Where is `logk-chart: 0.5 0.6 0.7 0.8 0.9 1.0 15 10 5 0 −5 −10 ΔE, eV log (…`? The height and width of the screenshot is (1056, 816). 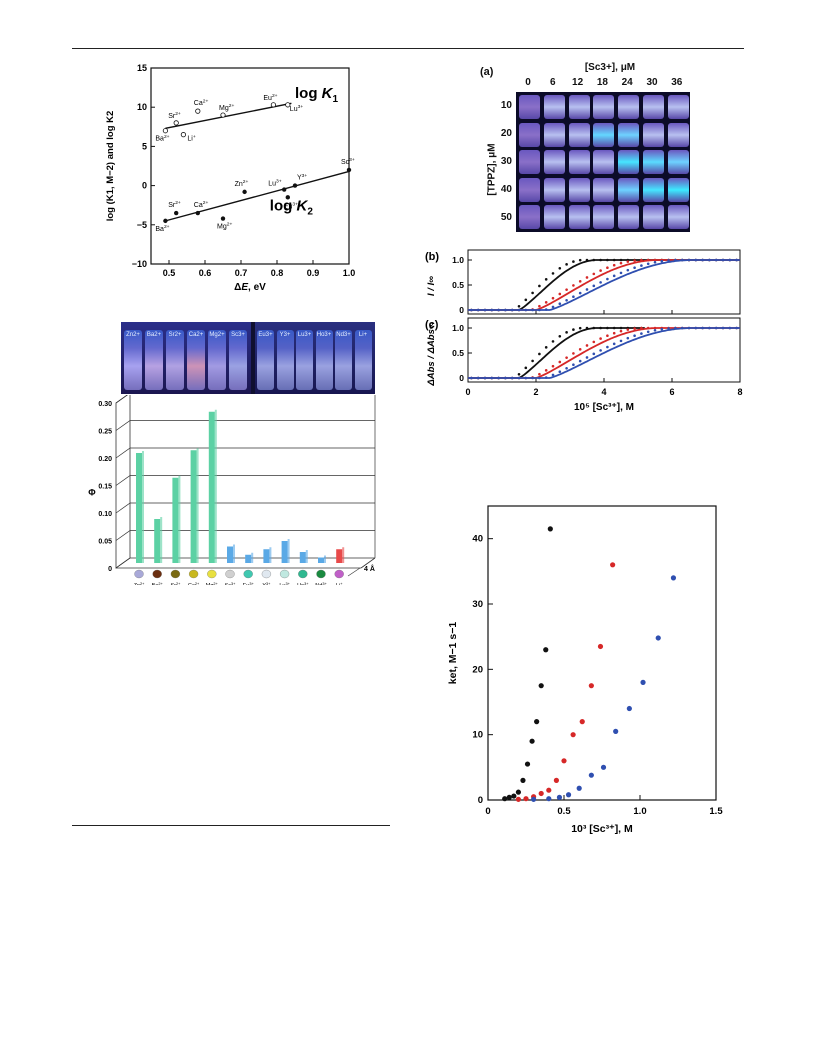
logk-chart: 0.5 0.6 0.7 0.8 0.9 1.0 15 10 5 0 −5 −10 ΔE, eV log (… is located at coordinates (230, 178).